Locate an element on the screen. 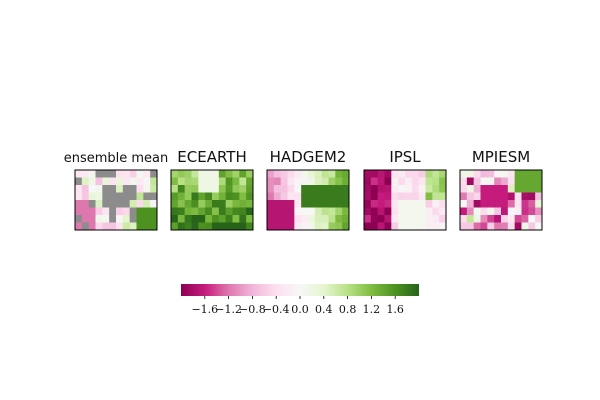 The height and width of the screenshot is (400, 600). colorbar-tick-label: −0.4 is located at coordinates (276, 309).